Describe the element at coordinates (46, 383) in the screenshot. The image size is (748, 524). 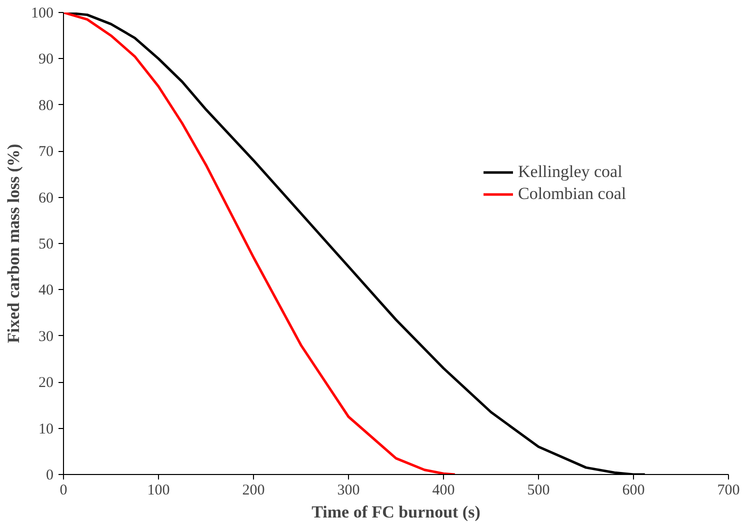
I see `y-tick-label: 20` at that location.